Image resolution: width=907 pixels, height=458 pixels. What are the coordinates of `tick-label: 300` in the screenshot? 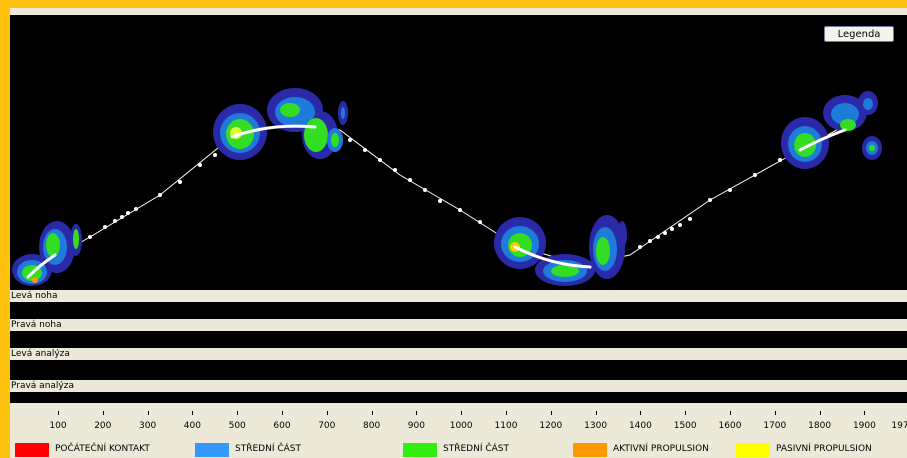 It's located at (148, 426).